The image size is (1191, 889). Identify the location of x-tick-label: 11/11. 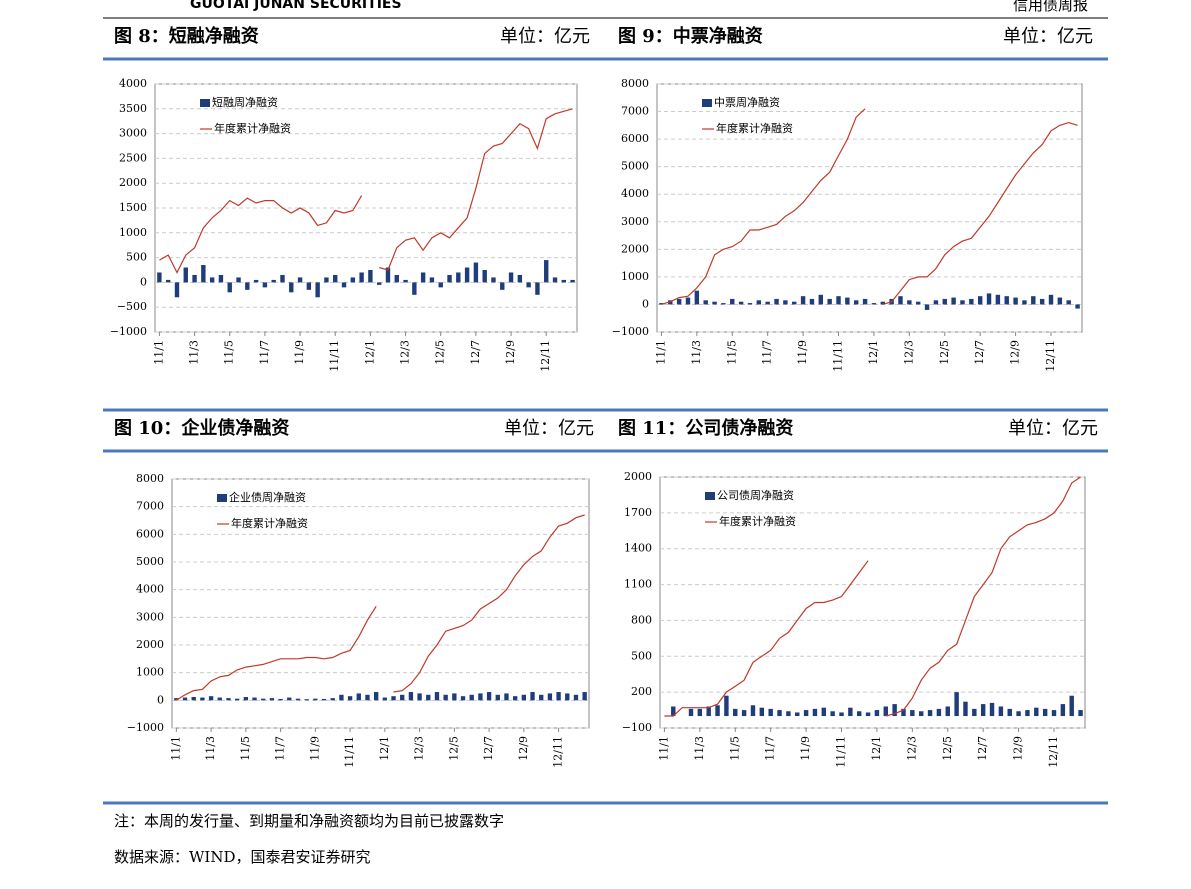
(841, 752).